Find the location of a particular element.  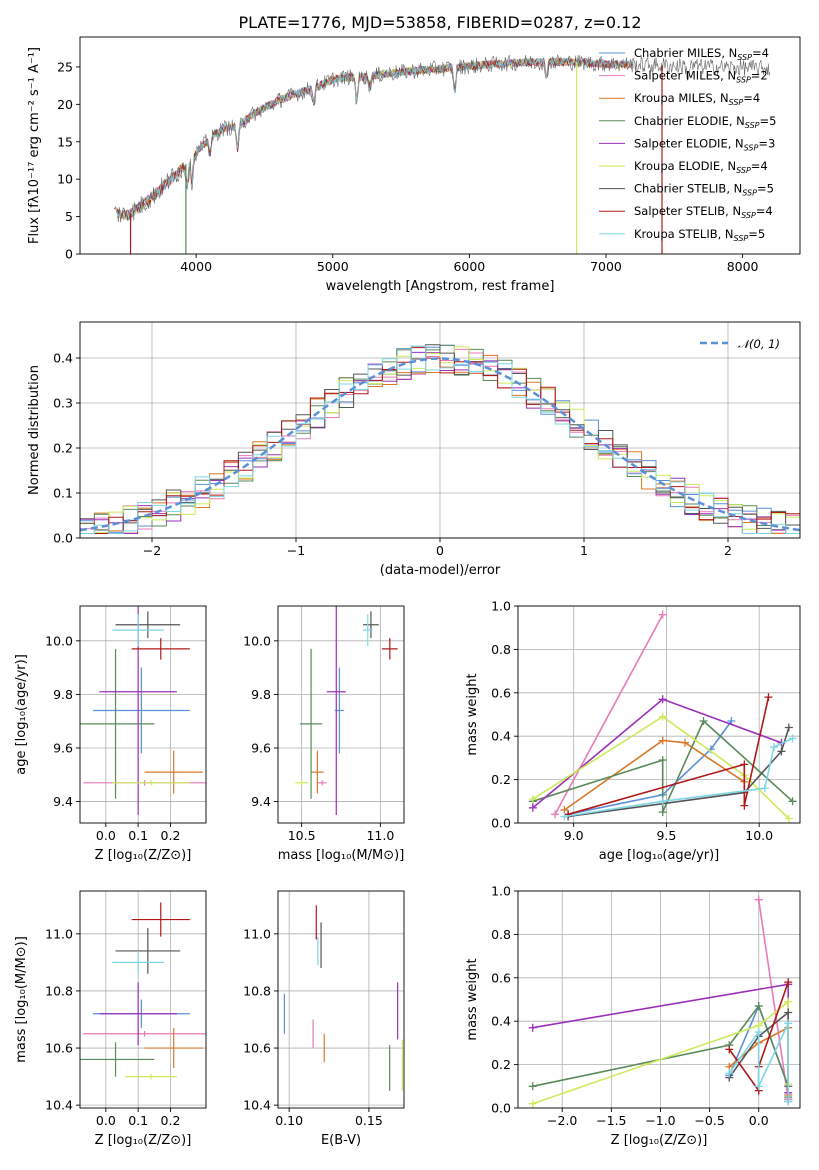

age-vs-z-plot-area is located at coordinates (143, 710).